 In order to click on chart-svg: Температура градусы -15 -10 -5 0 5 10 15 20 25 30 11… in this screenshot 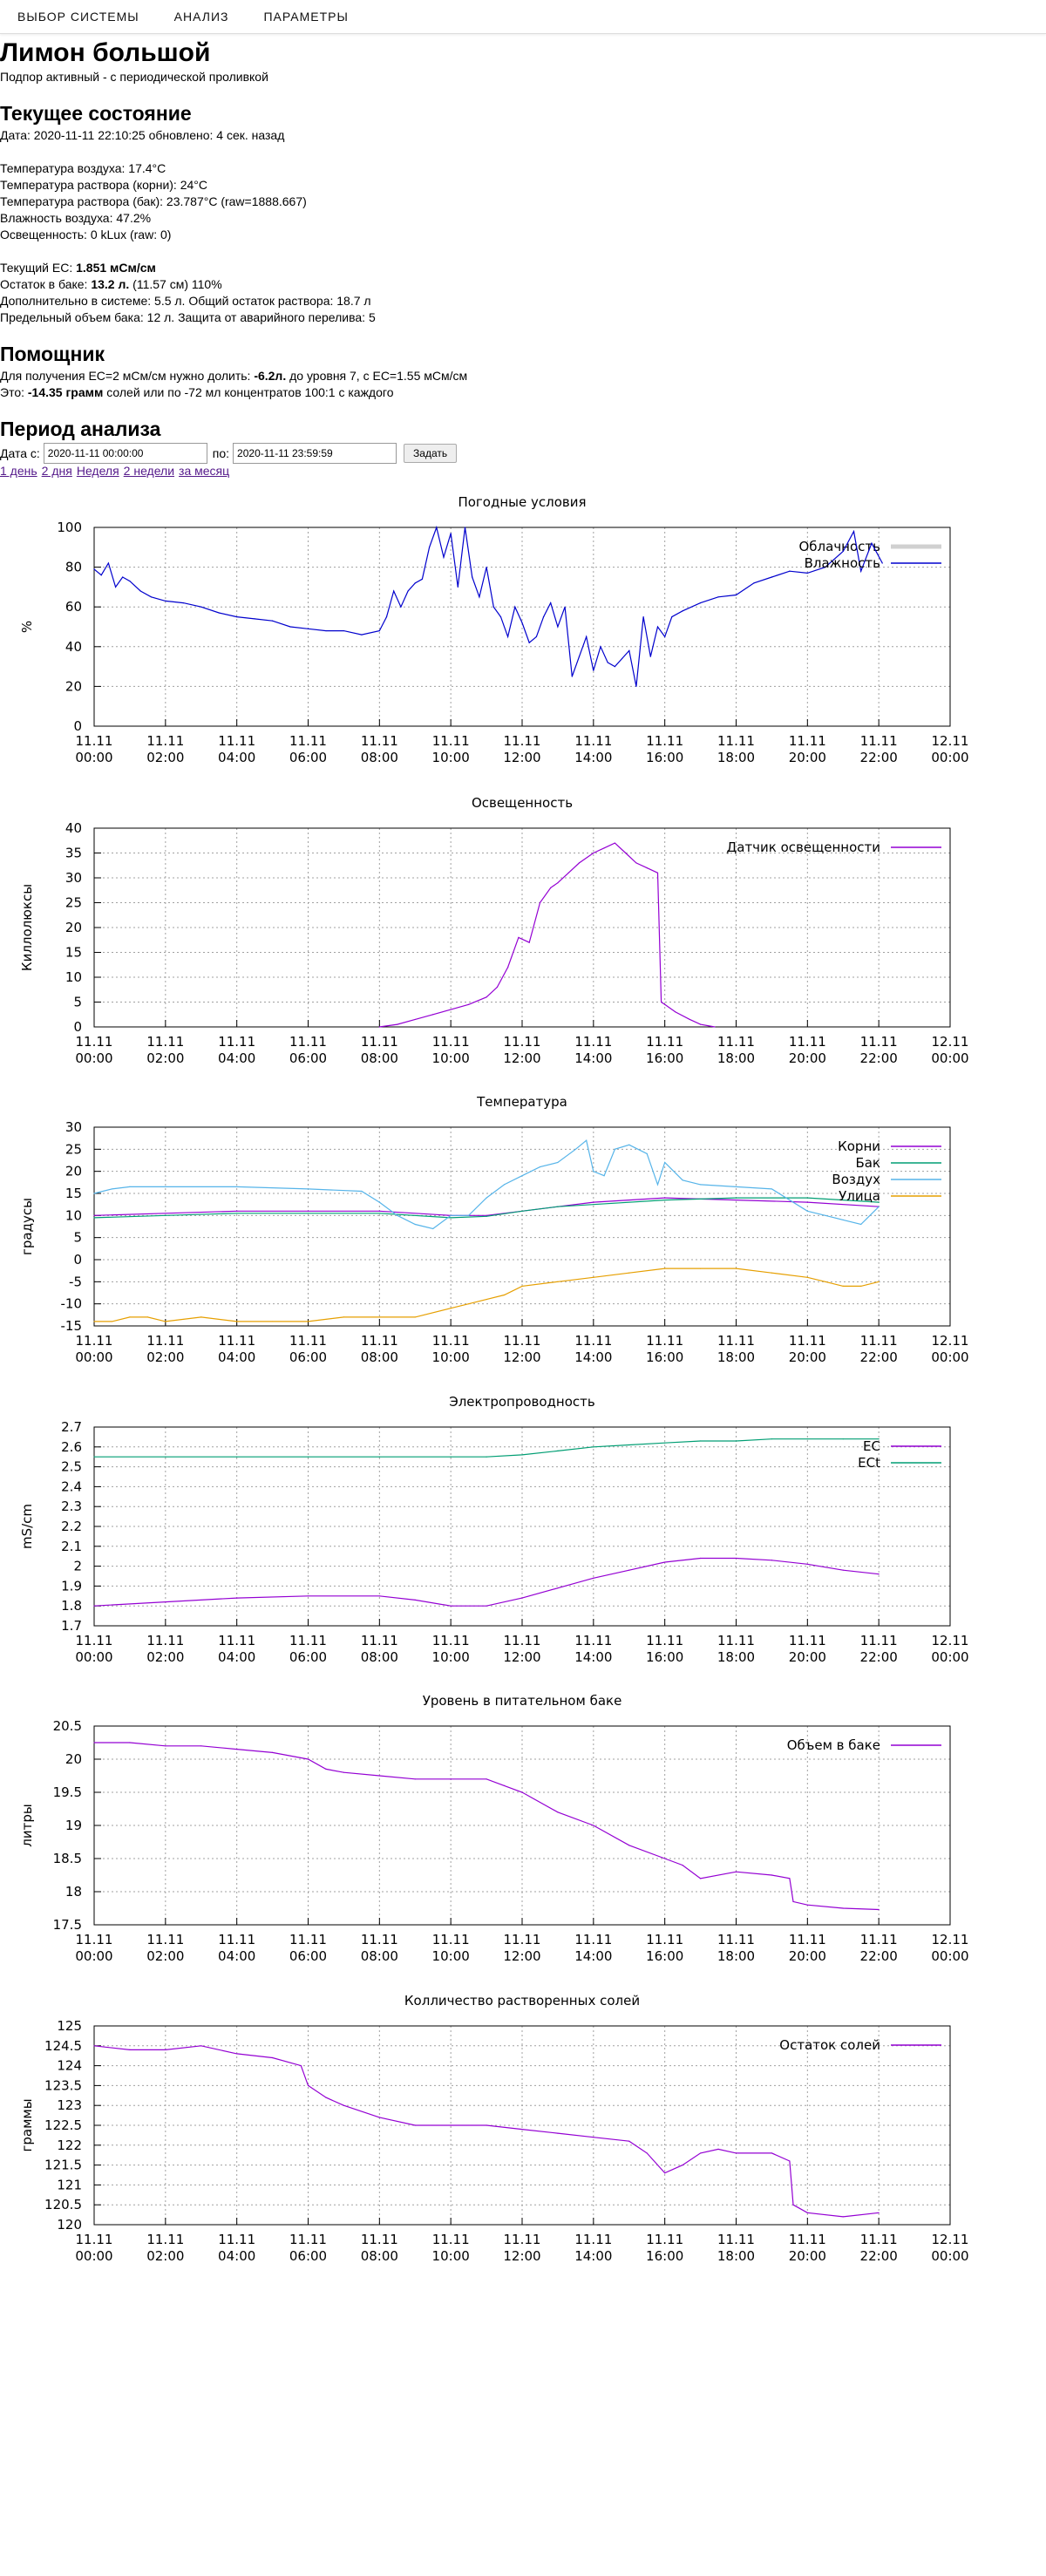, I will do `click(494, 1229)`.